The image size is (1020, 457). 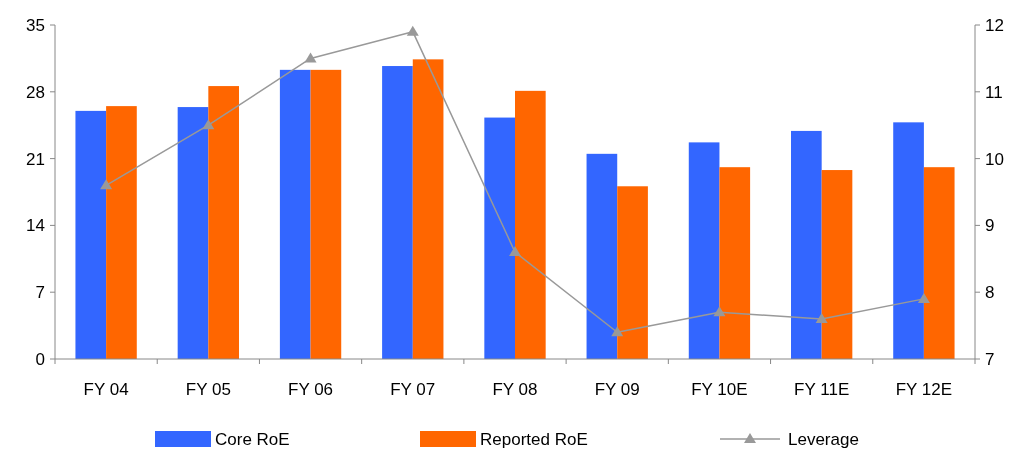 What do you see at coordinates (106, 389) in the screenshot?
I see `x-tick-label: FY 04` at bounding box center [106, 389].